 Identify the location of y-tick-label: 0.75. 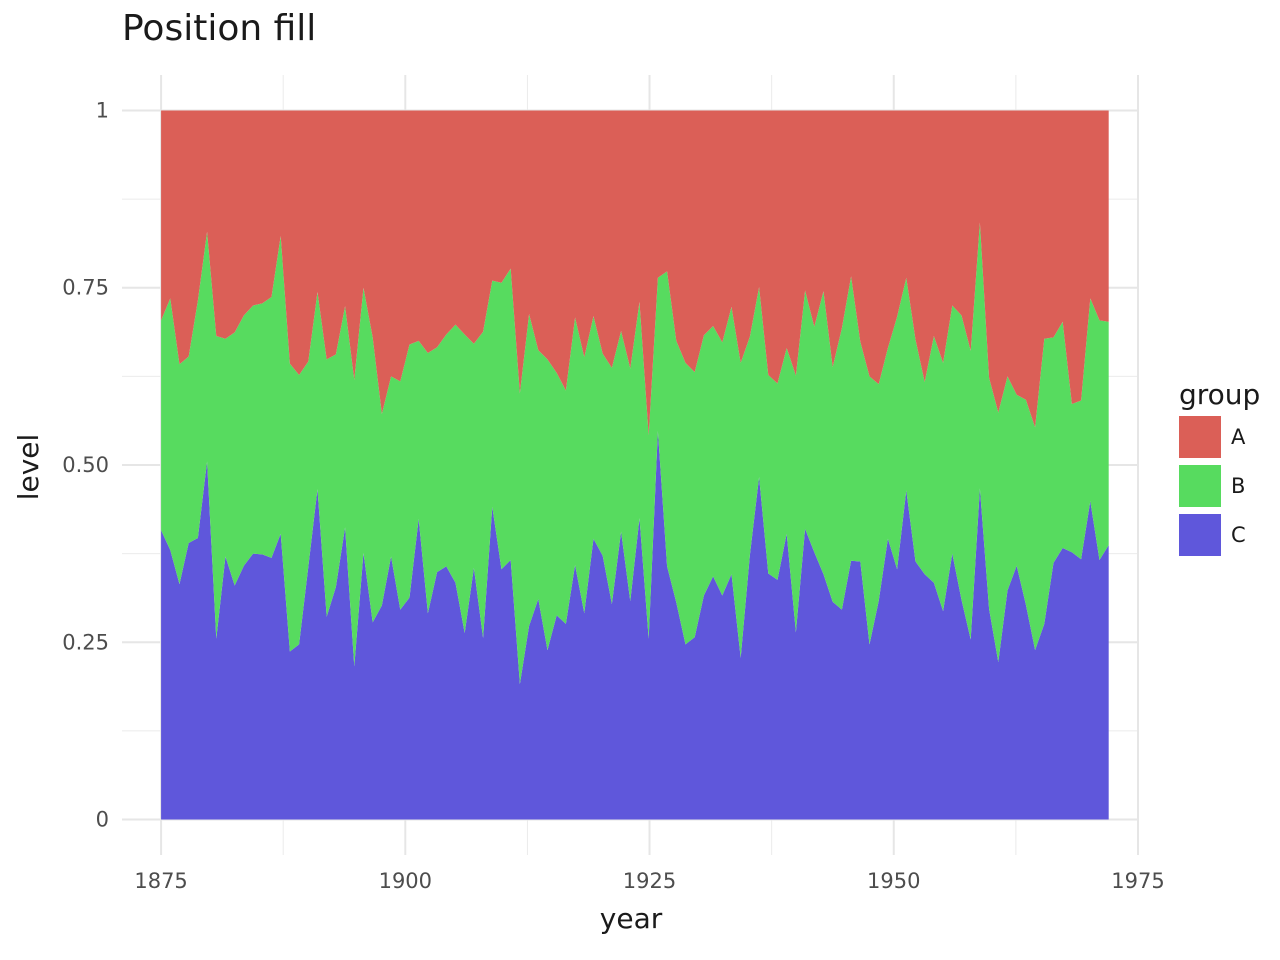
(85, 288).